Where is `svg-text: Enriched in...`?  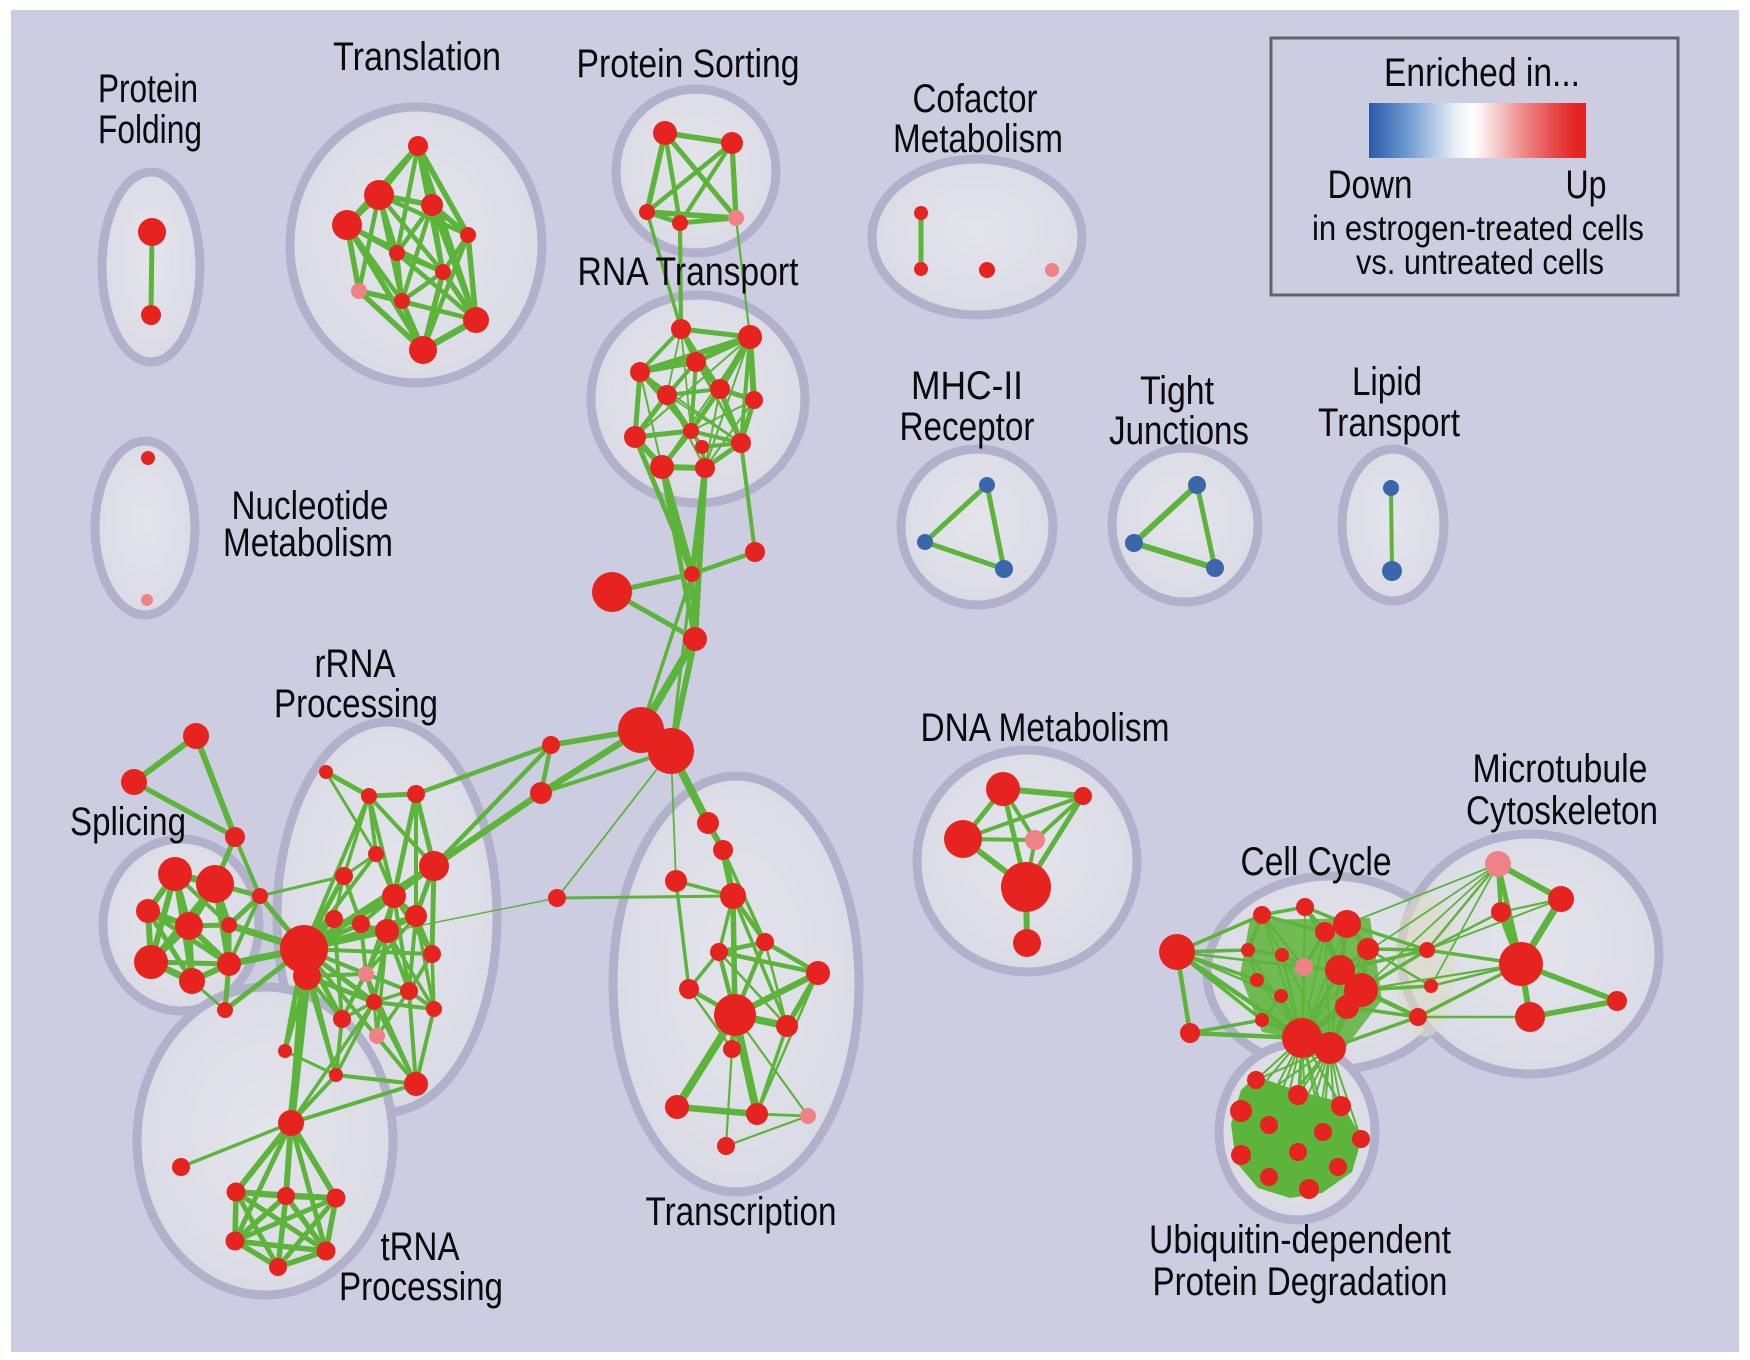
svg-text: Enriched in... is located at coordinates (1482, 73).